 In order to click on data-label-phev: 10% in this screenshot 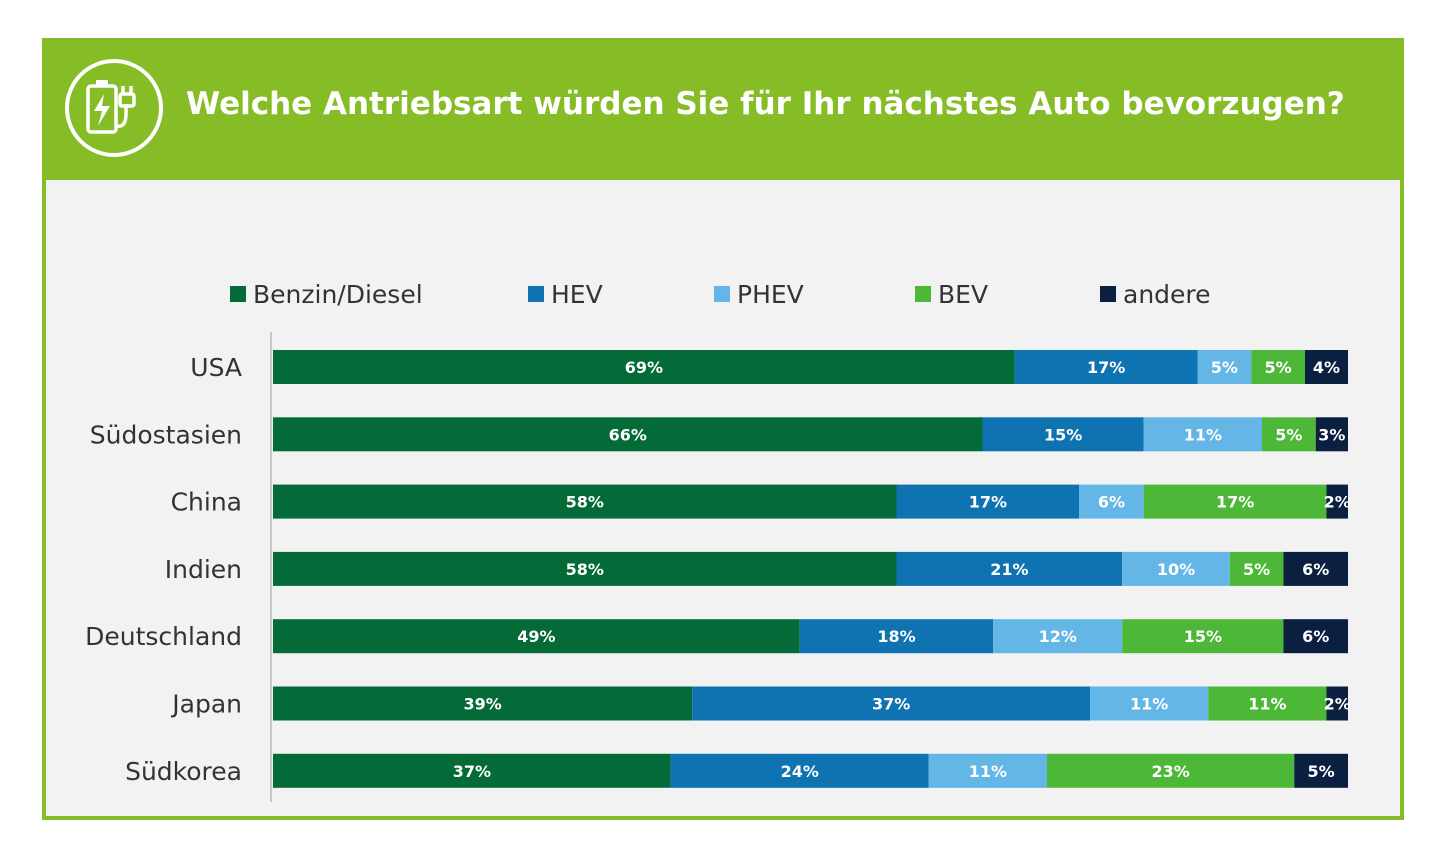, I will do `click(1176, 569)`.